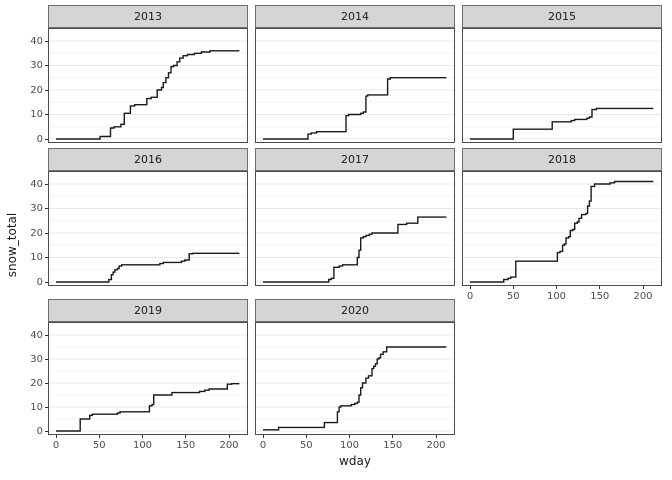  I want to click on facet-strip: 2016, so click(148, 159).